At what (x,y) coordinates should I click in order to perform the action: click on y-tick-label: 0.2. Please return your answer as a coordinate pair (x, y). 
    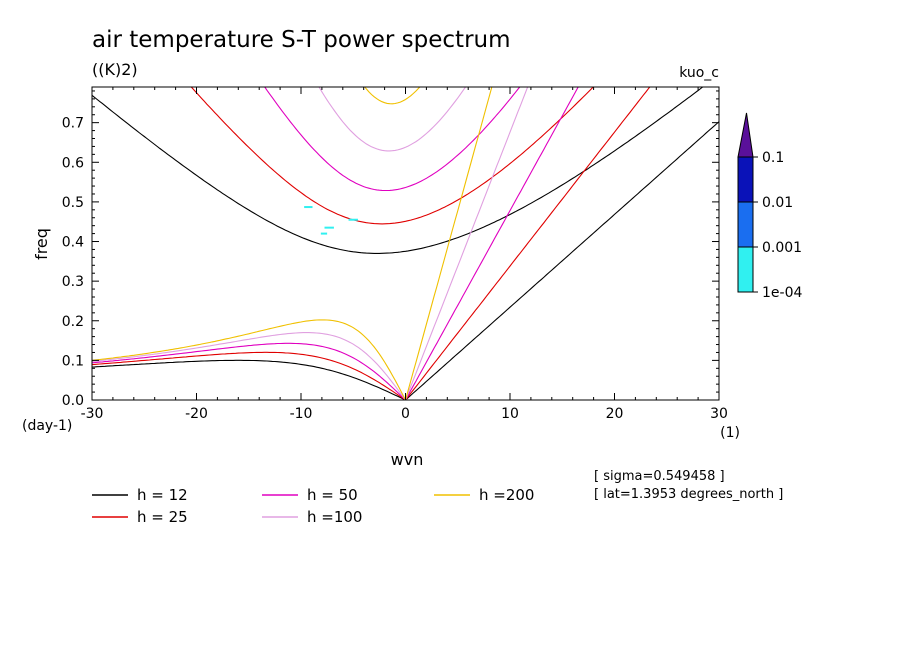
    Looking at the image, I should click on (73, 322).